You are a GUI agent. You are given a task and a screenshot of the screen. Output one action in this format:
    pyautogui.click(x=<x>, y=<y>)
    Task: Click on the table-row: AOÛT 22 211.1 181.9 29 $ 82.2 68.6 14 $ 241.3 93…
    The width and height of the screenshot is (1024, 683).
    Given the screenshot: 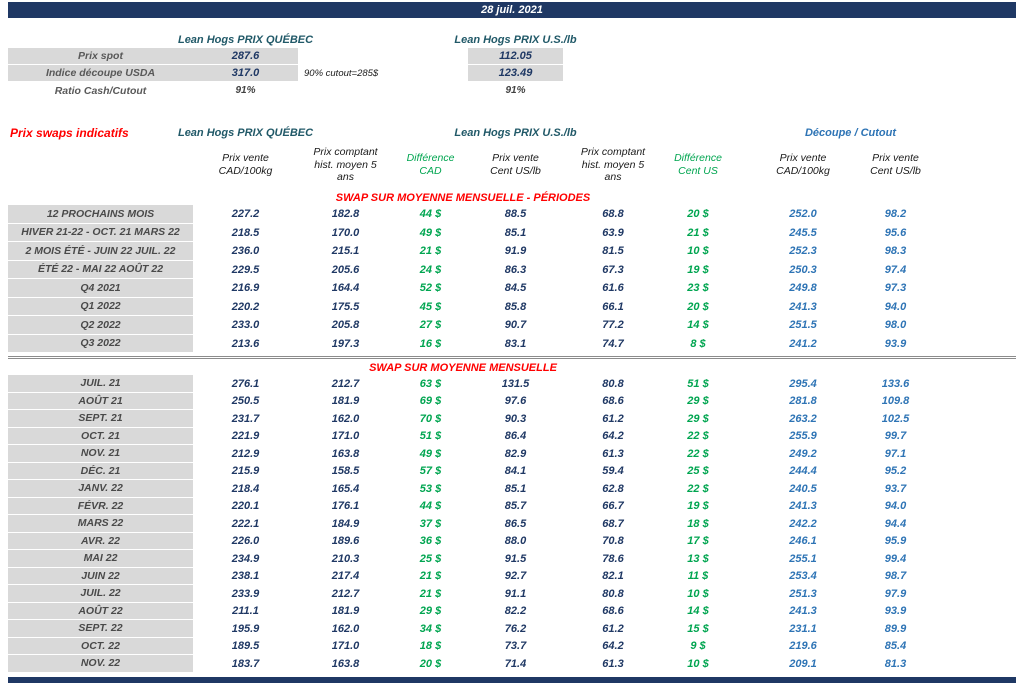 What is the action you would take?
    pyautogui.click(x=512, y=611)
    